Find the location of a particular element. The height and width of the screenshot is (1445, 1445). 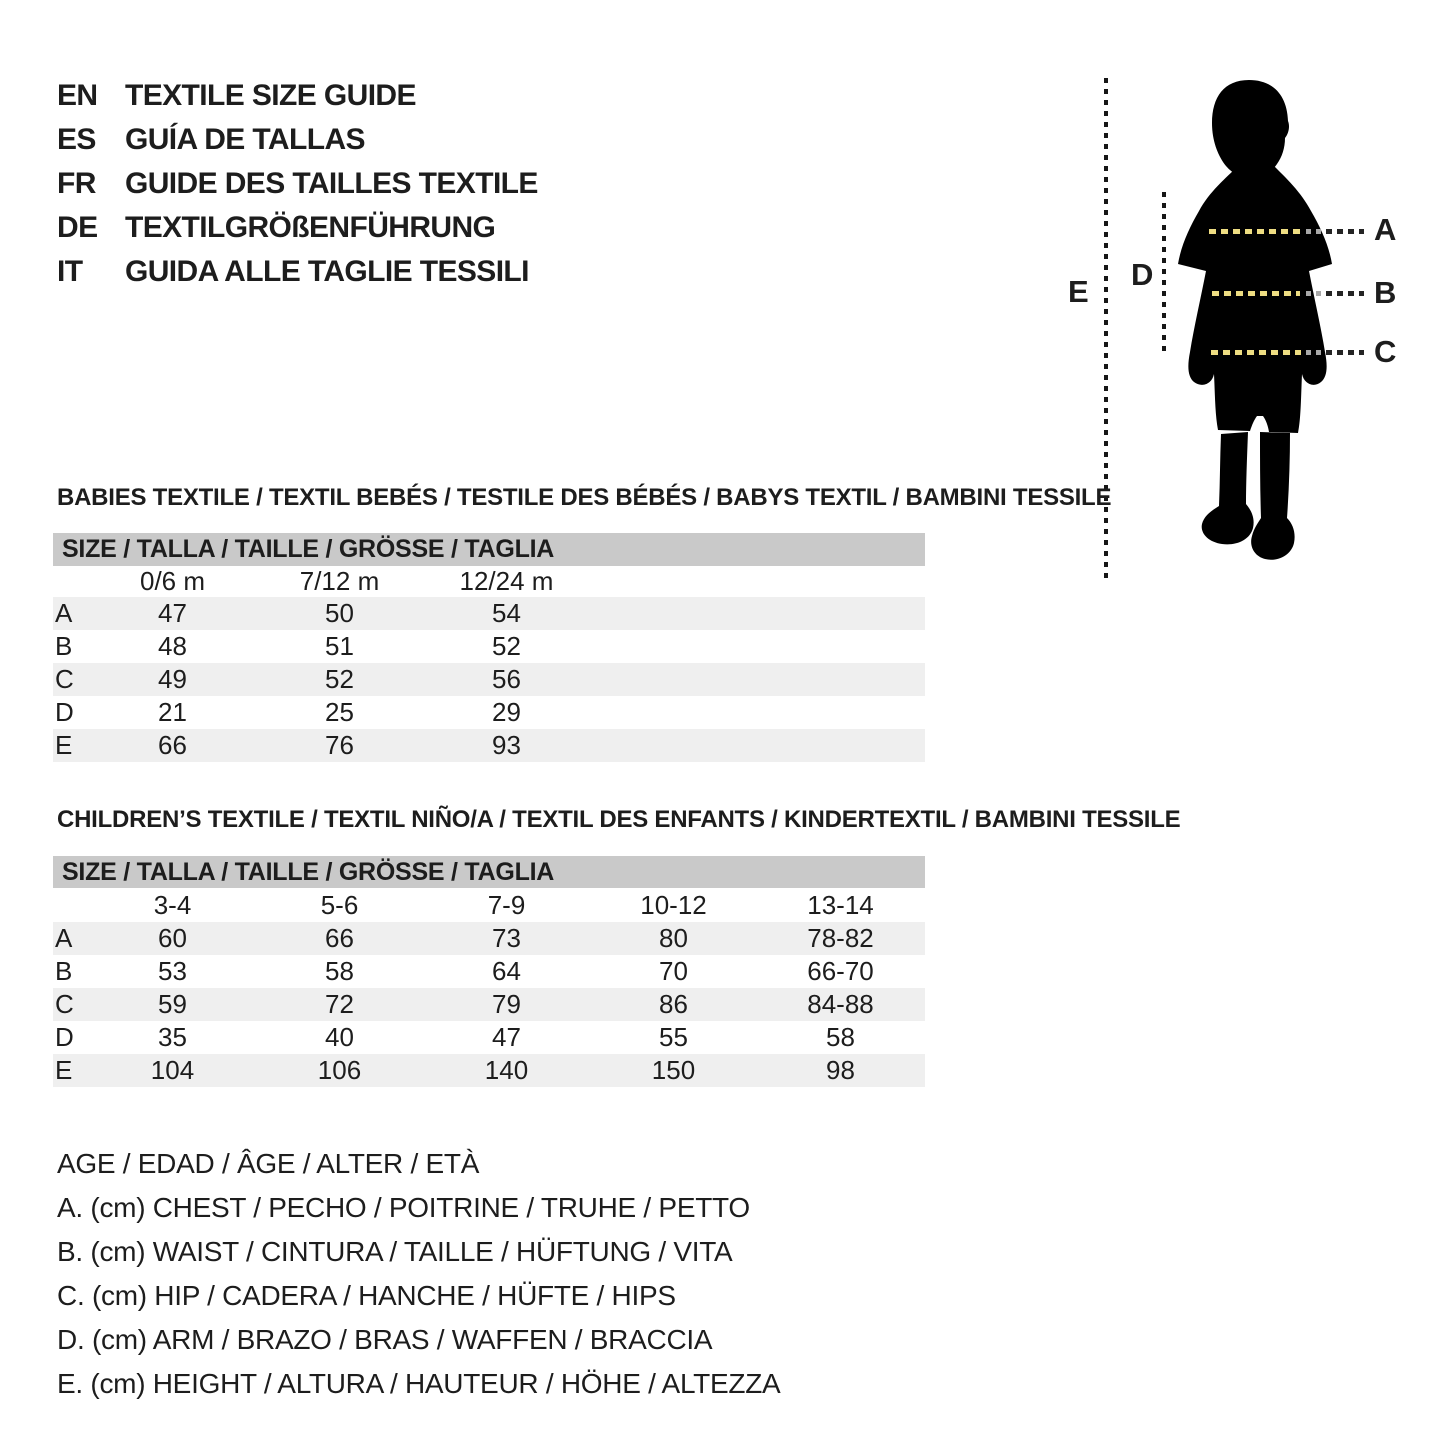

babies-column-header-row: 0/6 m 7/12 m 12/24 m is located at coordinates (489, 581).